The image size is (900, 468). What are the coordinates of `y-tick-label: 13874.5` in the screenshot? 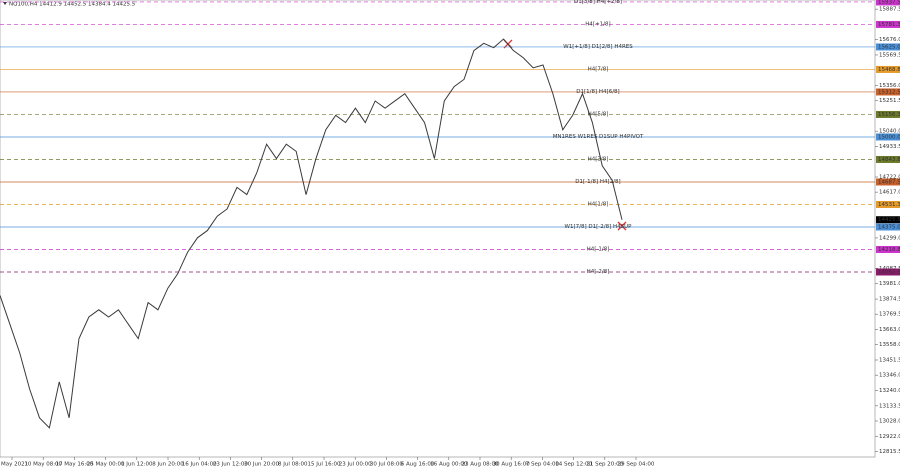 It's located at (889, 300).